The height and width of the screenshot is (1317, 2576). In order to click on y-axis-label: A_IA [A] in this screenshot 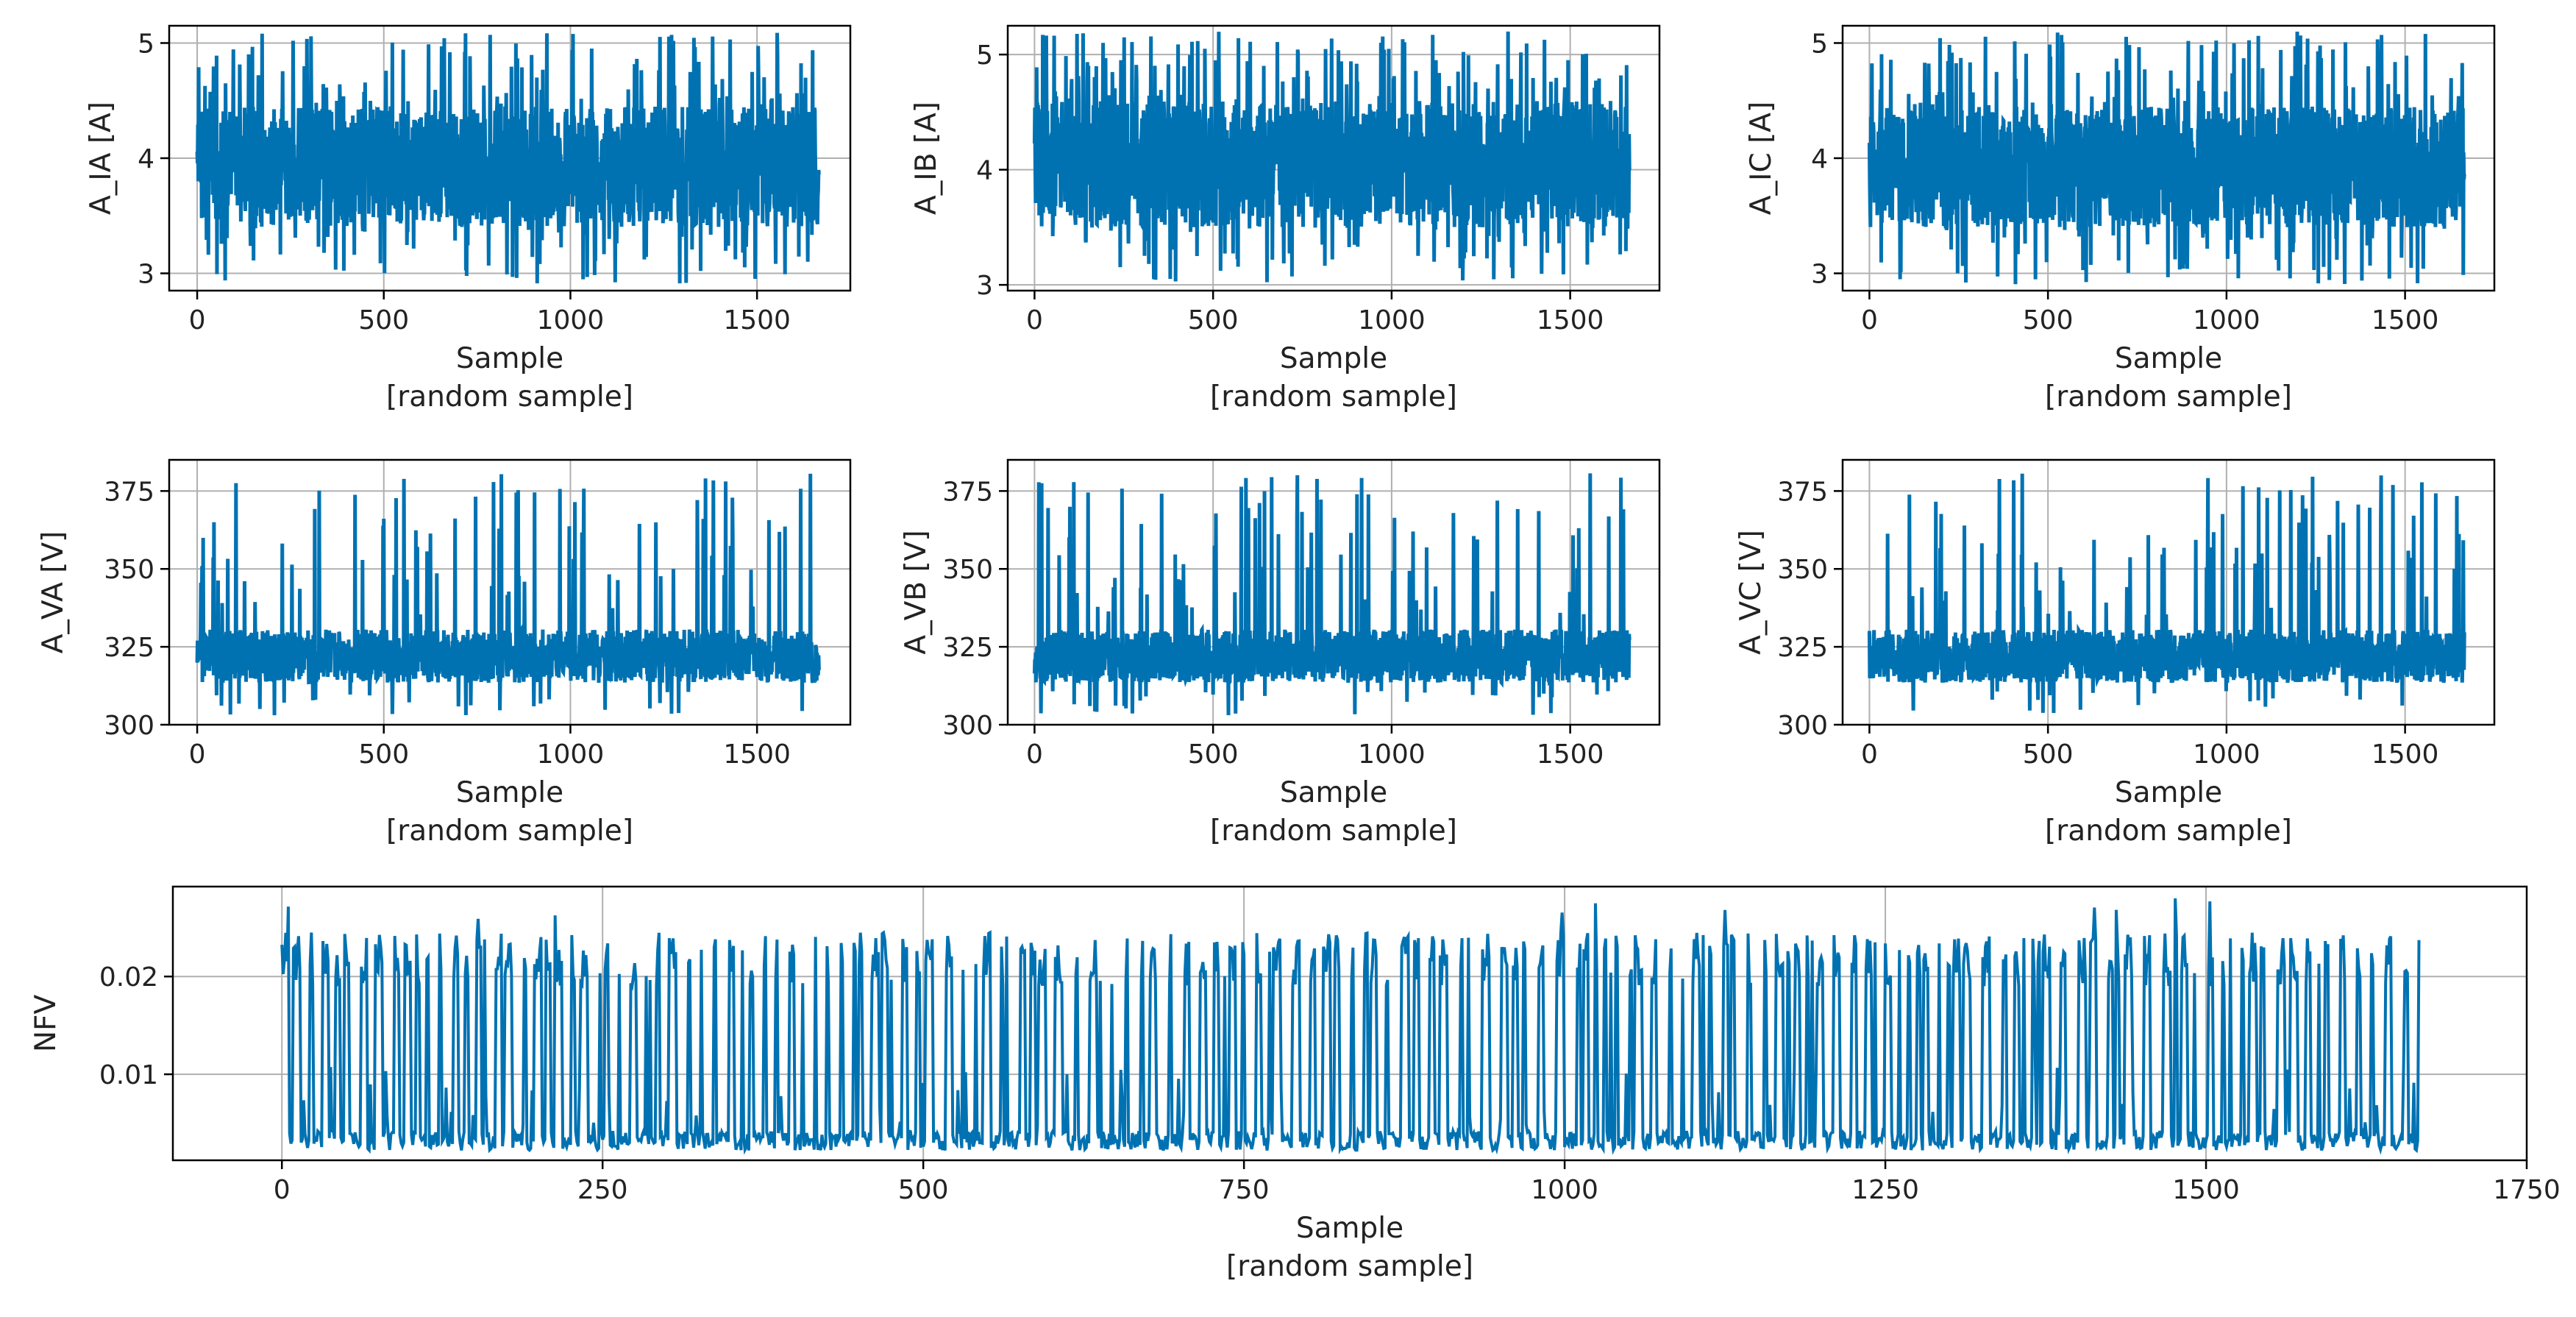, I will do `click(101, 159)`.